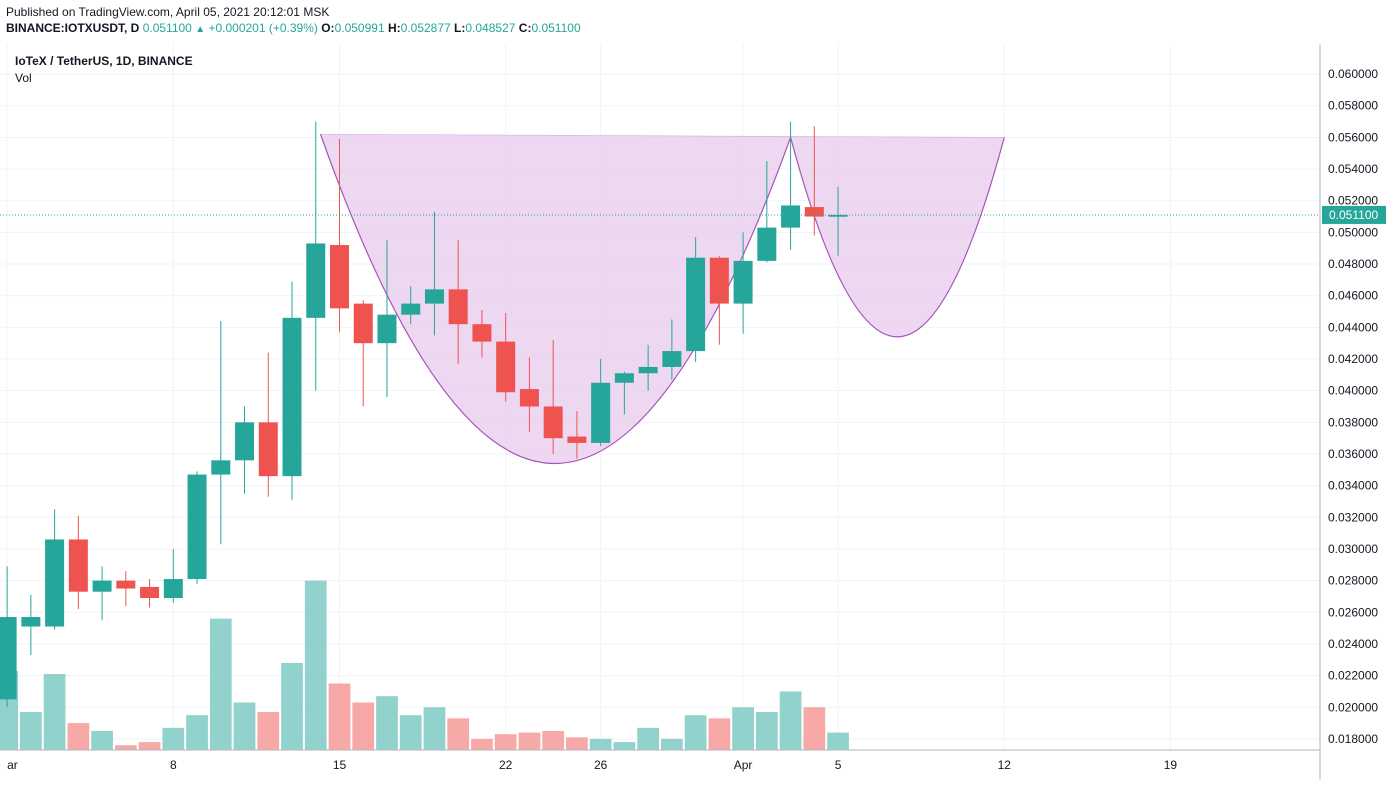 Image resolution: width=1396 pixels, height=785 pixels. What do you see at coordinates (556, 28) in the screenshot?
I see `close-value: 0.051100` at bounding box center [556, 28].